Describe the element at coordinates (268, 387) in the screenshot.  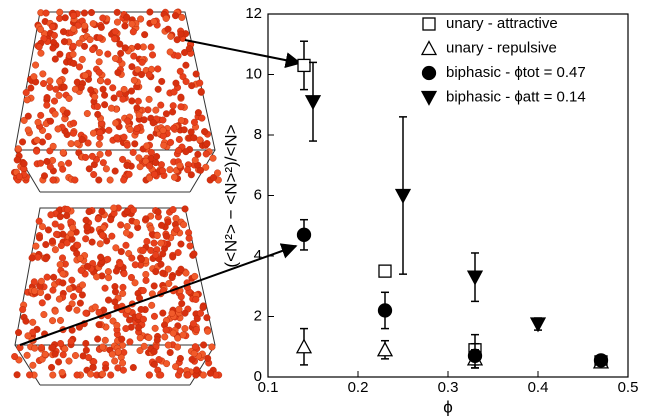
I see `x-tick-label: 0.1` at that location.